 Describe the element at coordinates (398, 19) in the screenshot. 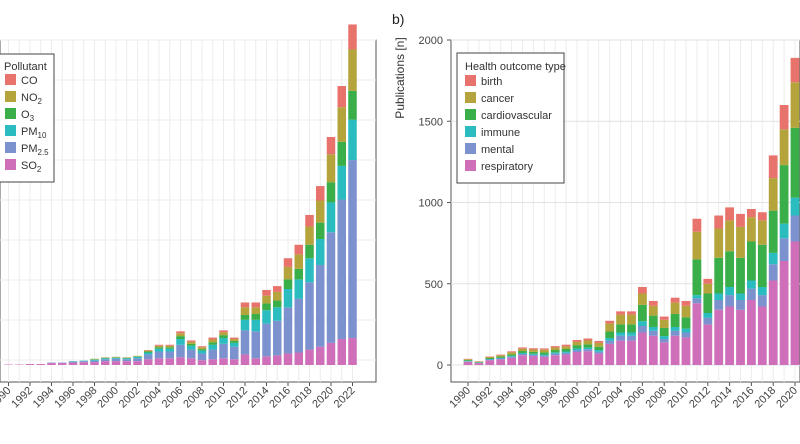

I see `panel-b-label: b)` at that location.